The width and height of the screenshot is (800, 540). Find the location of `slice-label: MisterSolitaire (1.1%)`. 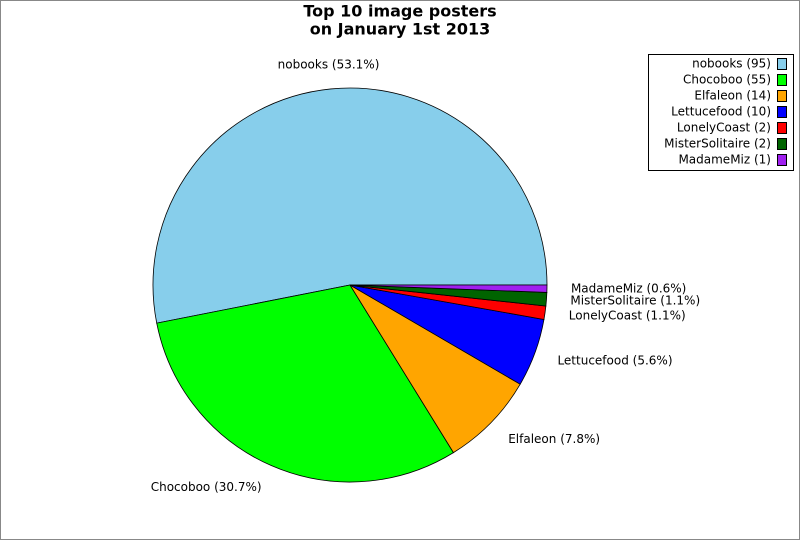

slice-label: MisterSolitaire (1.1%) is located at coordinates (635, 300).